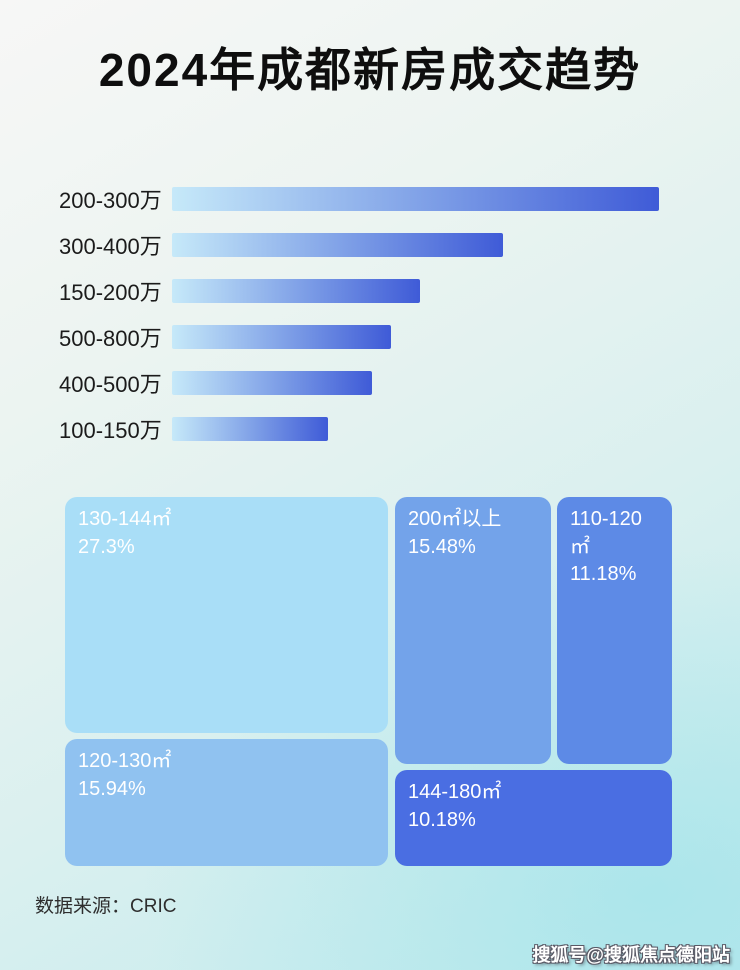 The height and width of the screenshot is (970, 740). Describe the element at coordinates (106, 546) in the screenshot. I see `tile-percent: 27.3%` at that location.